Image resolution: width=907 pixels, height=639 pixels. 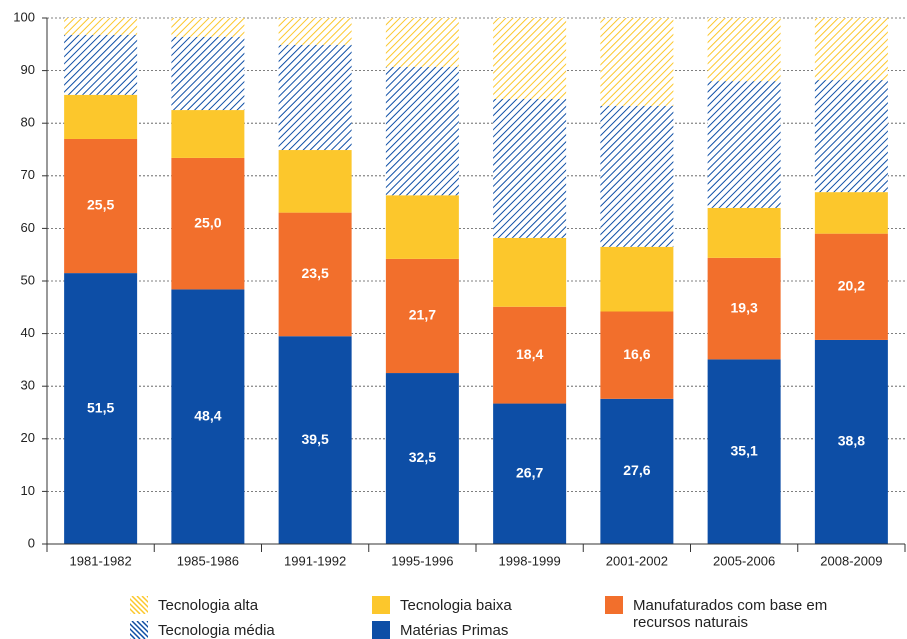 What do you see at coordinates (28, 279) in the screenshot?
I see `y-tick-label: 50` at bounding box center [28, 279].